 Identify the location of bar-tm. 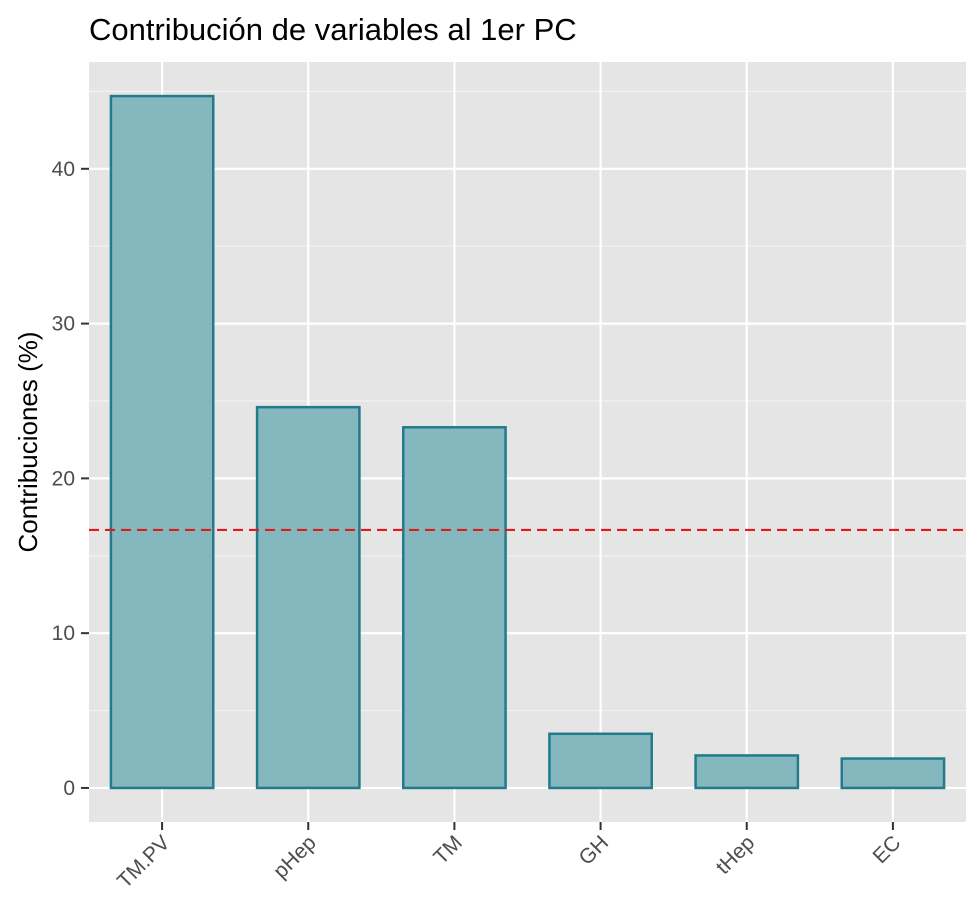
(454, 608).